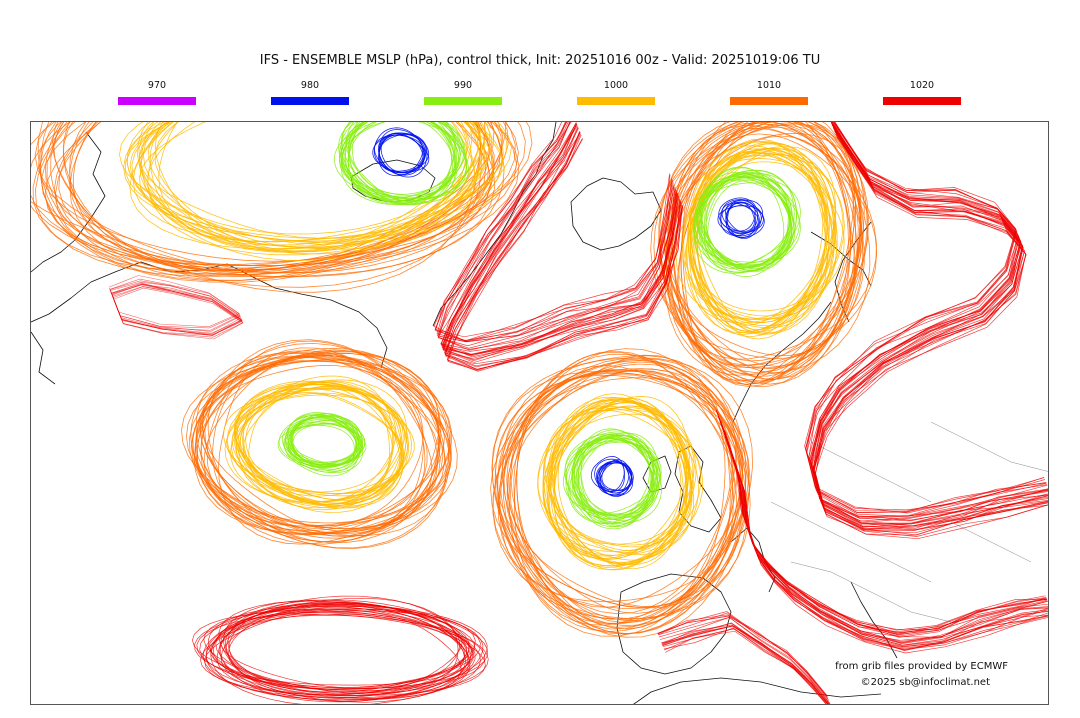 This screenshot has width=1080, height=718. Describe the element at coordinates (43, 358) in the screenshot. I see `coastline-hudson` at that location.